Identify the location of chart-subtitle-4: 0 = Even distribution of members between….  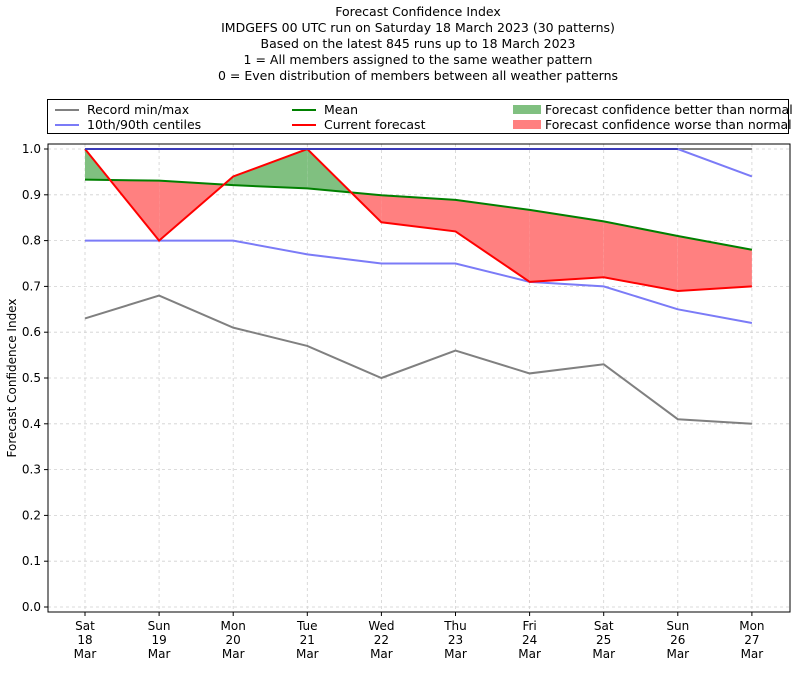
(418, 75).